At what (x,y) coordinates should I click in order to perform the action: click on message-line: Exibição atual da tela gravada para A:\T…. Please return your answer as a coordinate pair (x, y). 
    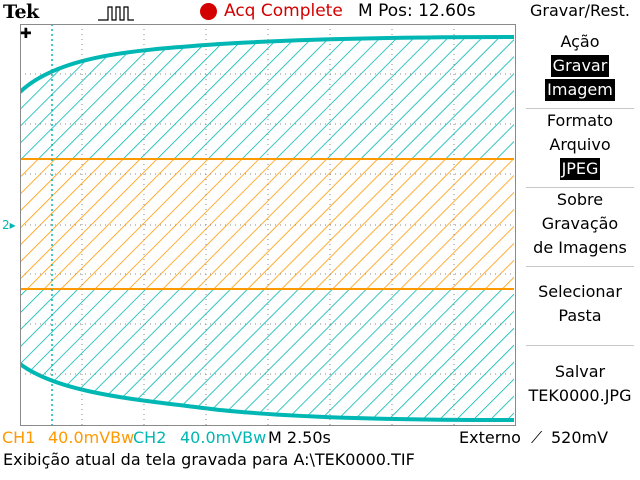
    Looking at the image, I should click on (209, 459).